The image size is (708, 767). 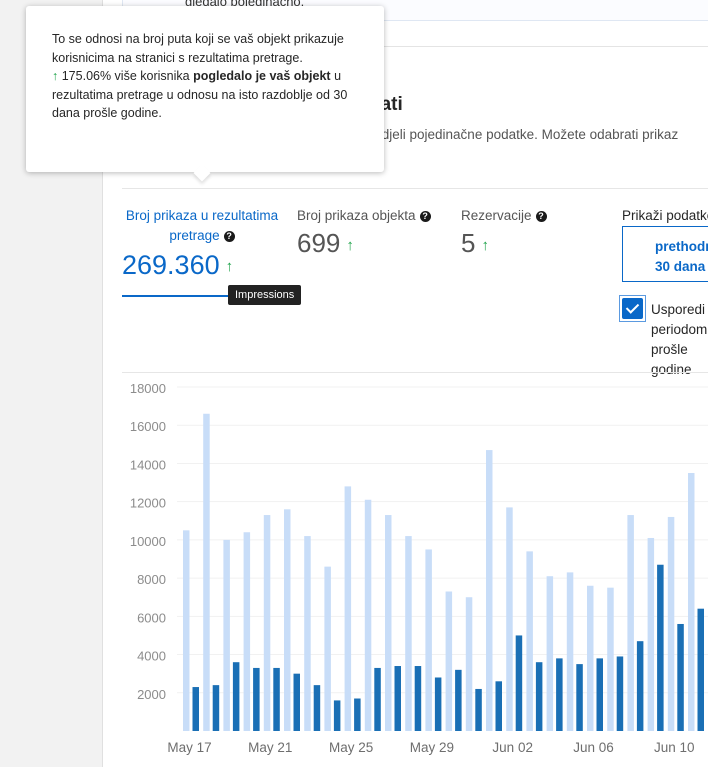 I want to click on y-tick-label: 6000, so click(x=151, y=617).